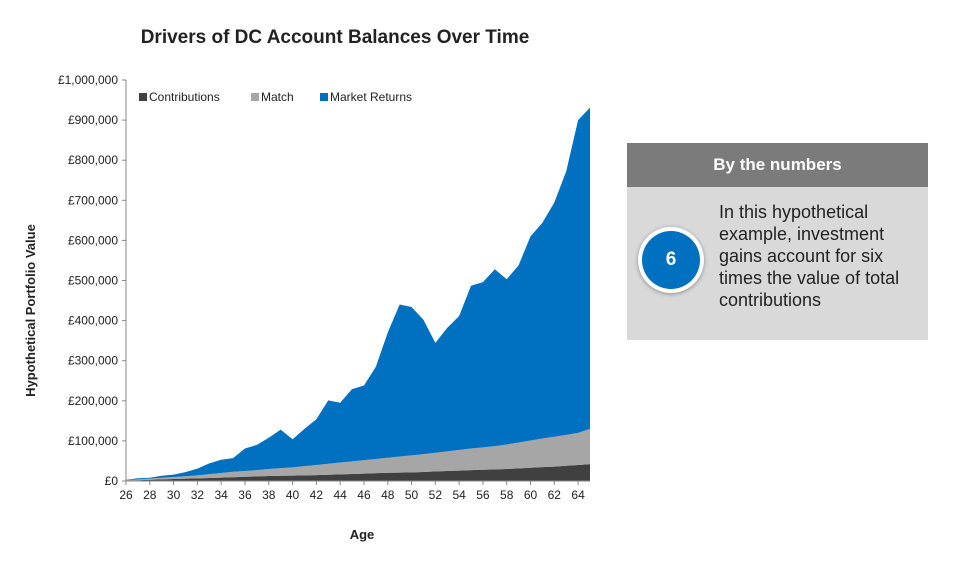  I want to click on x-tick-label: 54, so click(459, 495).